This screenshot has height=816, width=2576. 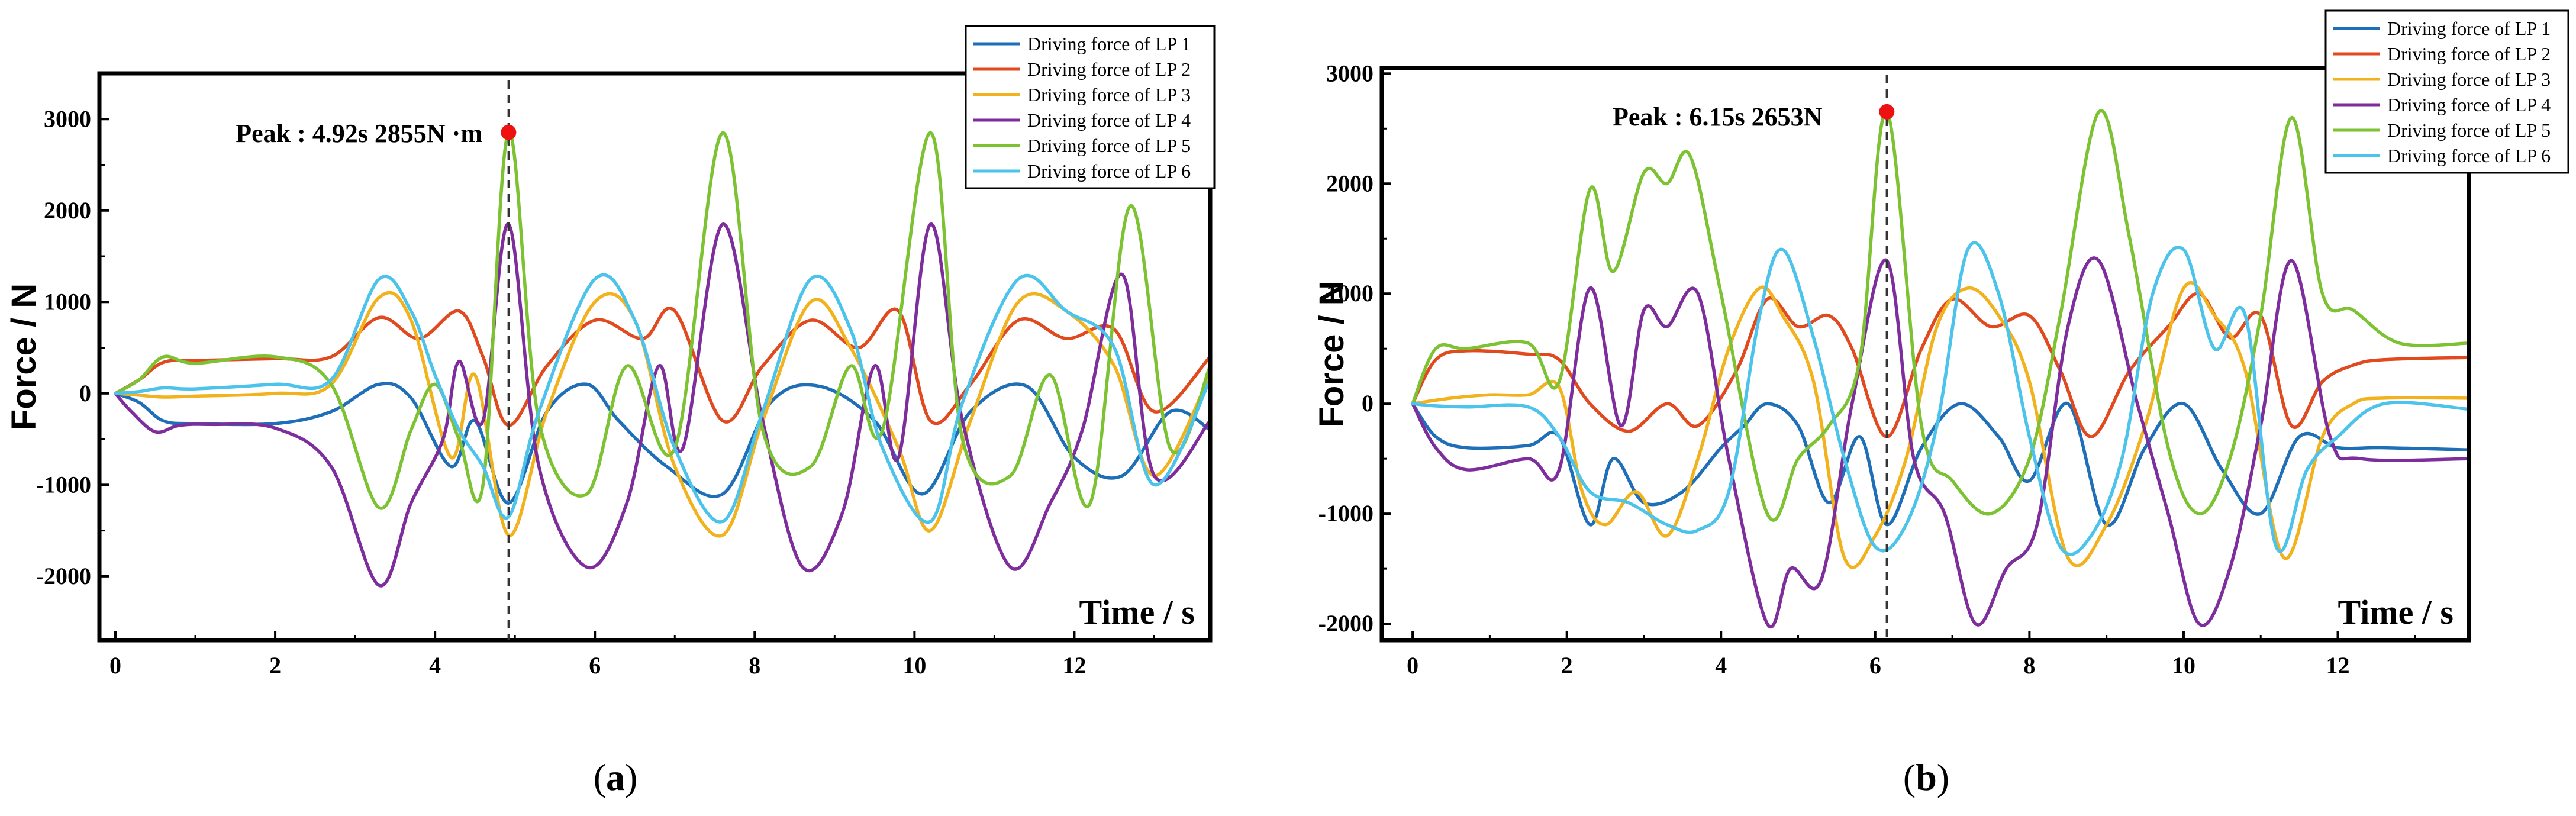 I want to click on series-line-lp6, so click(x=662, y=398).